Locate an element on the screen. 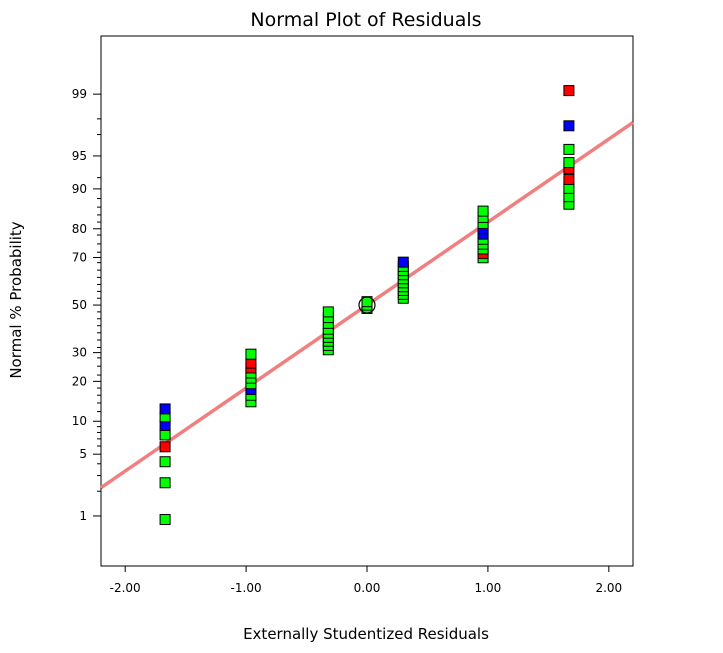  y-tick-label: 80 is located at coordinates (79, 229).